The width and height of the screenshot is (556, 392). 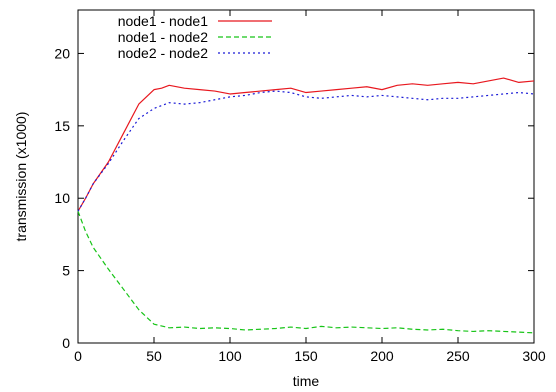 What do you see at coordinates (21, 177) in the screenshot?
I see `y-axis-title: transmission (x1000)` at bounding box center [21, 177].